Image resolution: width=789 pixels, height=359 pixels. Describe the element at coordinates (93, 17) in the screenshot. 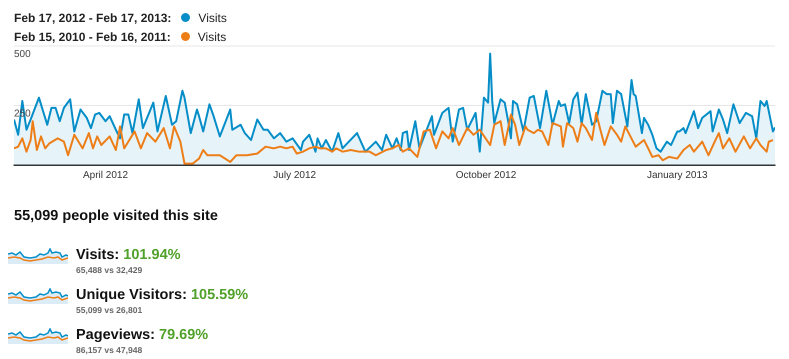

I see `text: Feb 17, 2012 - Feb 17, 2013:` at that location.